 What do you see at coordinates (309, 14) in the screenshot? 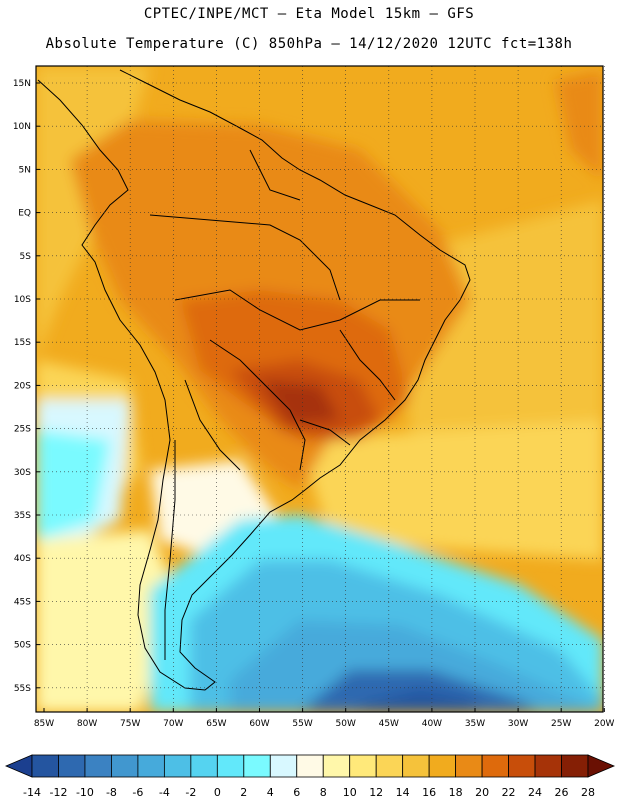
I see `map-title-line1: CPTEC/INPE/MCT – Eta Model 15km – GFS` at bounding box center [309, 14].